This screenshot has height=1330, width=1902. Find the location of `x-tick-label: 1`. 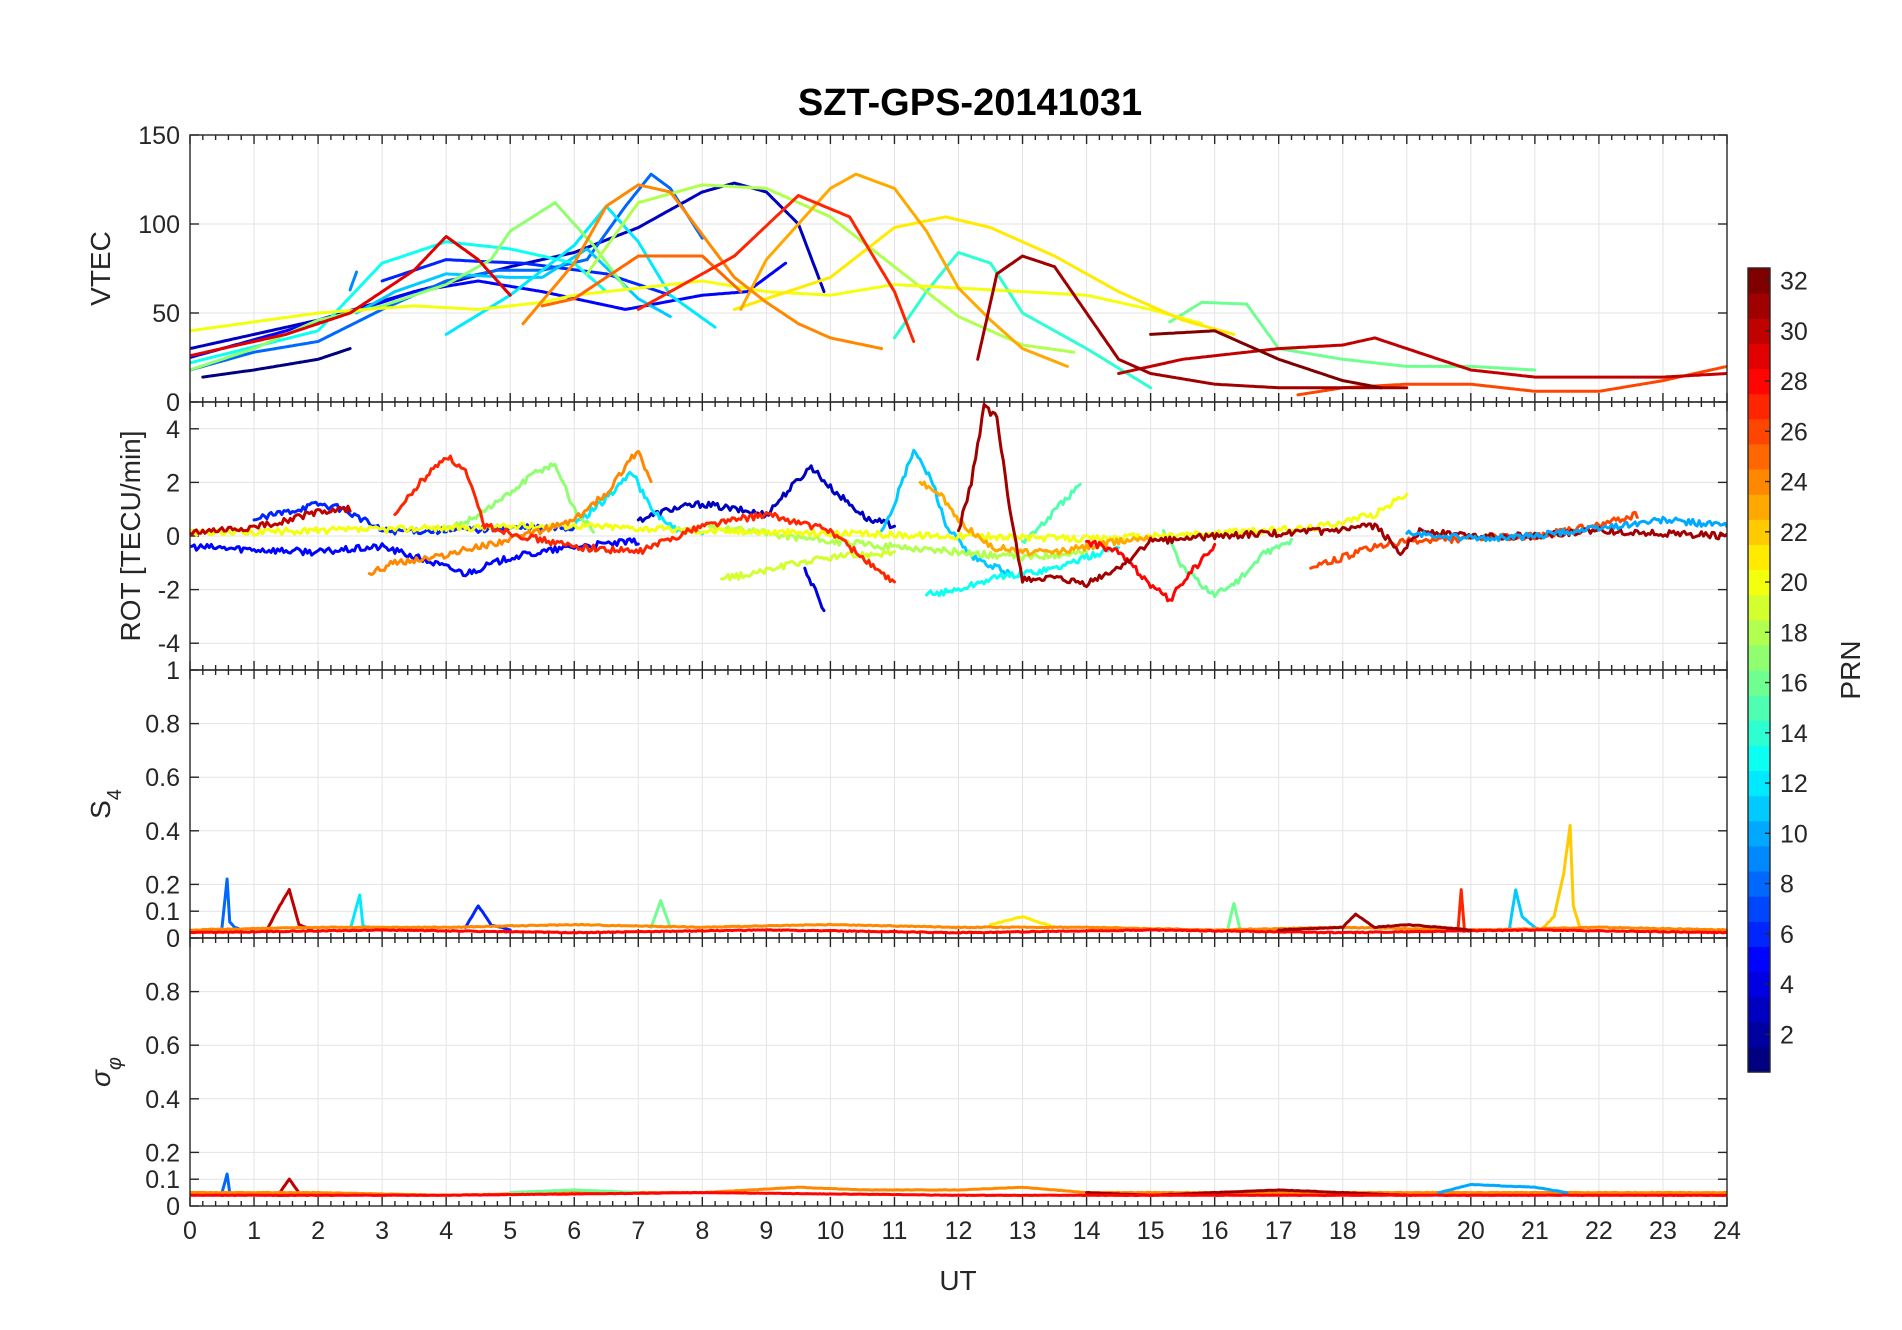

x-tick-label: 1 is located at coordinates (254, 1231).